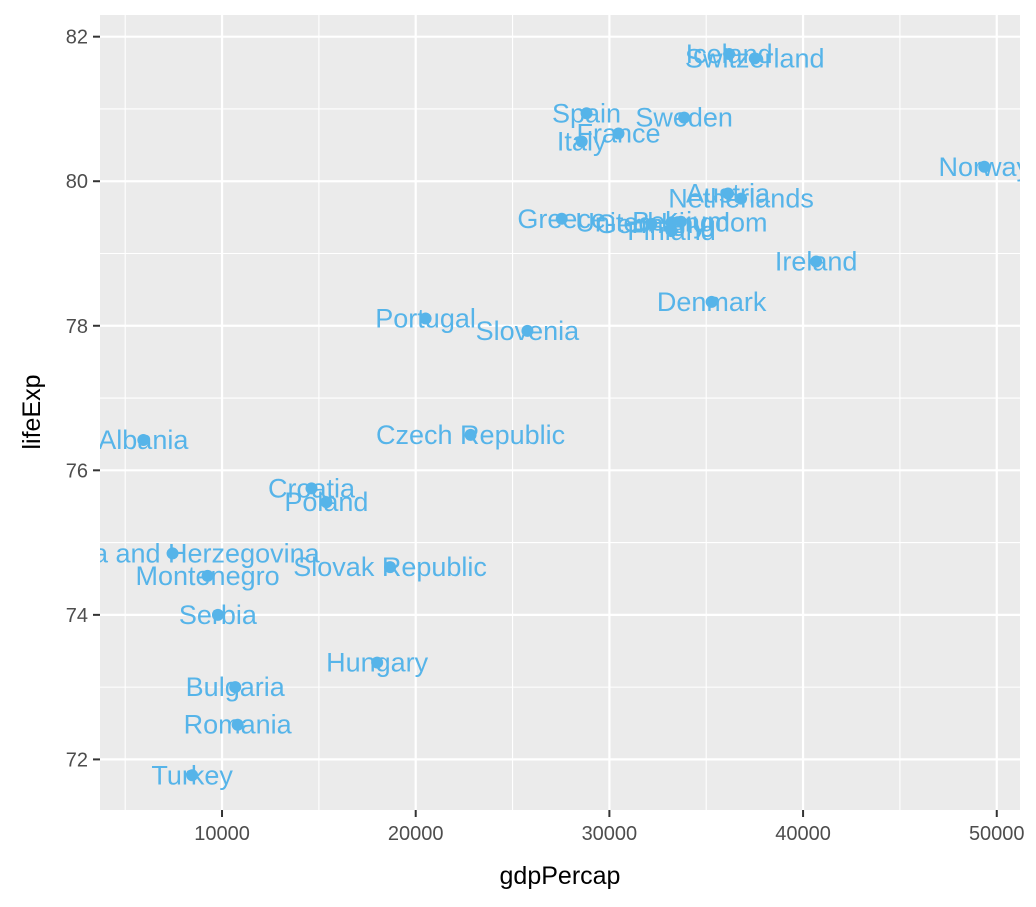 The width and height of the screenshot is (1036, 907). What do you see at coordinates (803, 834) in the screenshot?
I see `x-tick-label: 40000` at bounding box center [803, 834].